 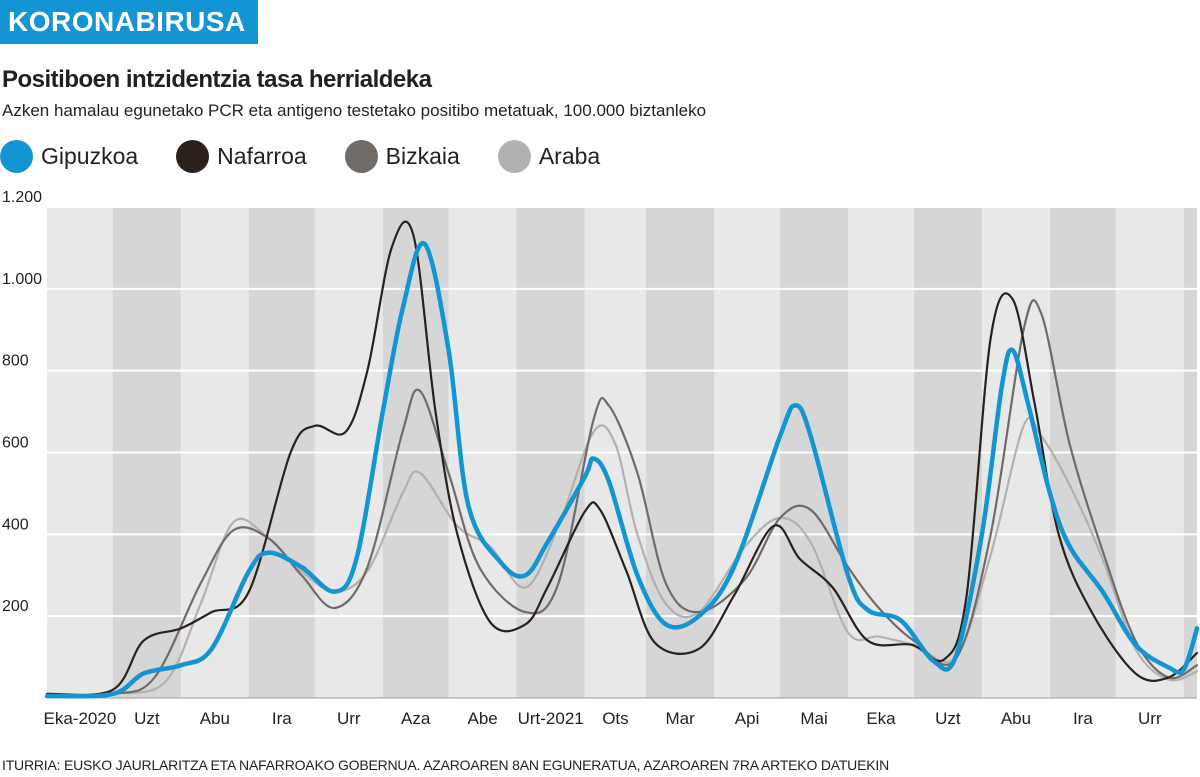 I want to click on legend-item-gipuzkoa: Gipuzkoa, so click(x=69, y=156).